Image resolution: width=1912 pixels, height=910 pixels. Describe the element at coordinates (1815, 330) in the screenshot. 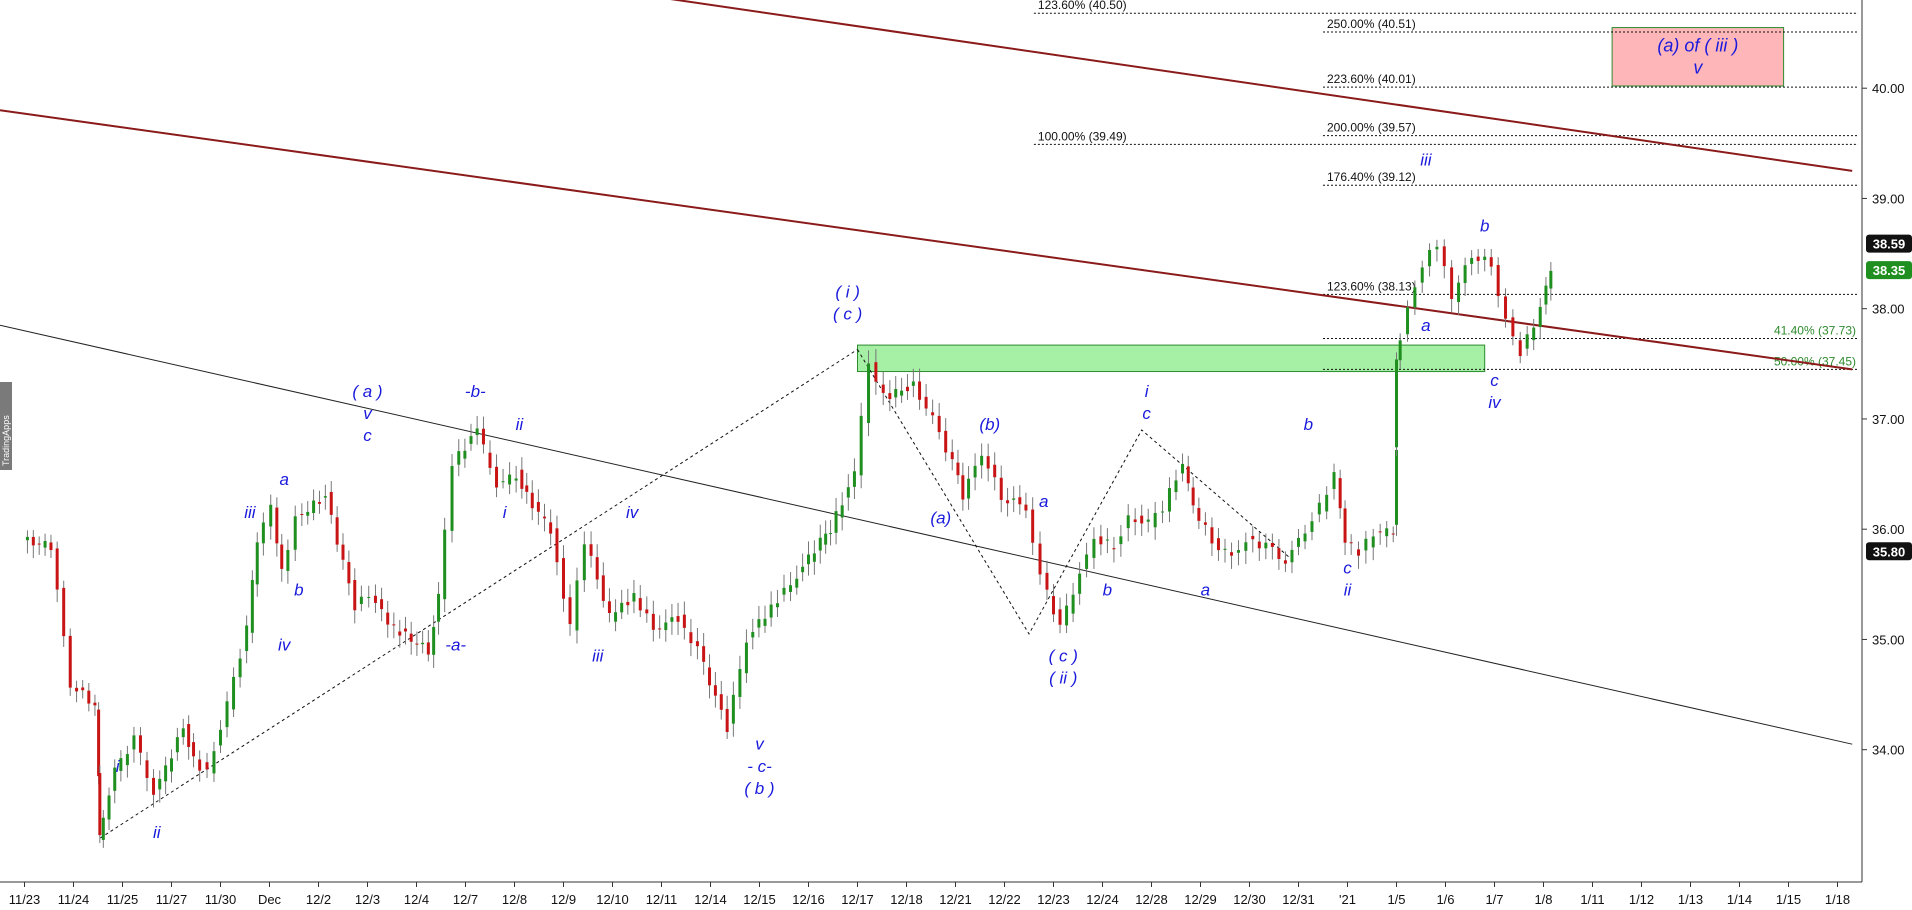

I see `fib-level-label: 41.40% (37.73)` at that location.